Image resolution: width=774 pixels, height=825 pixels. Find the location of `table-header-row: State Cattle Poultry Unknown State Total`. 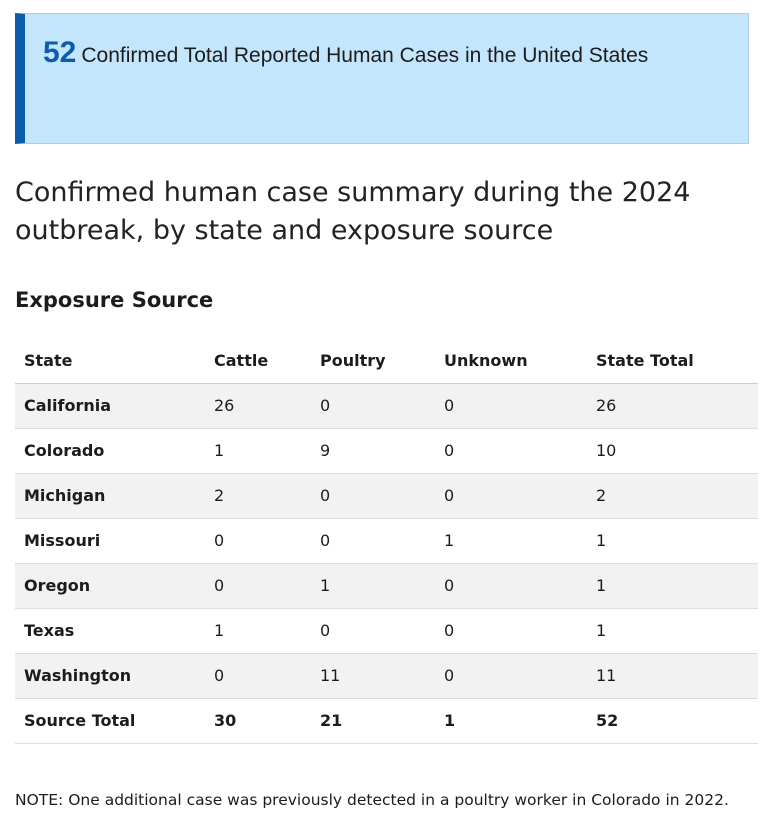

table-header-row: State Cattle Poultry Unknown State Total is located at coordinates (386, 361).